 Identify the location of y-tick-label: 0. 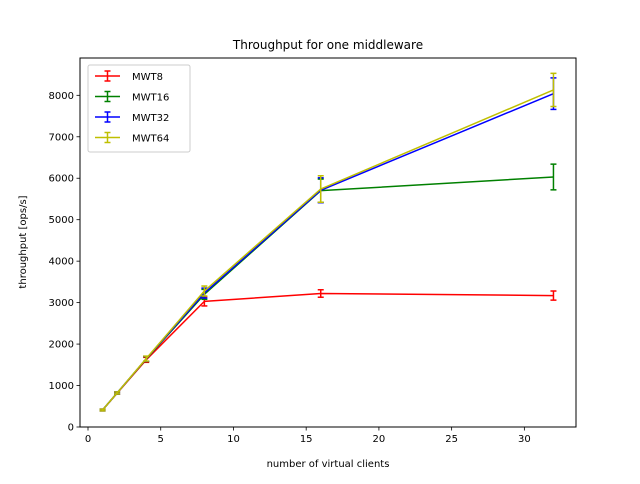
(71, 428).